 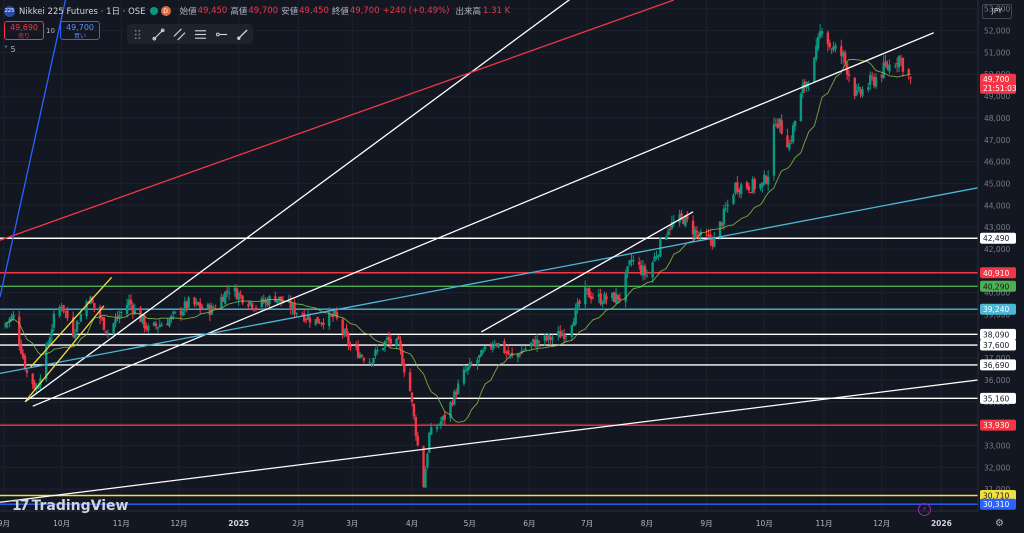 I want to click on last-price-tag, so click(x=998, y=83).